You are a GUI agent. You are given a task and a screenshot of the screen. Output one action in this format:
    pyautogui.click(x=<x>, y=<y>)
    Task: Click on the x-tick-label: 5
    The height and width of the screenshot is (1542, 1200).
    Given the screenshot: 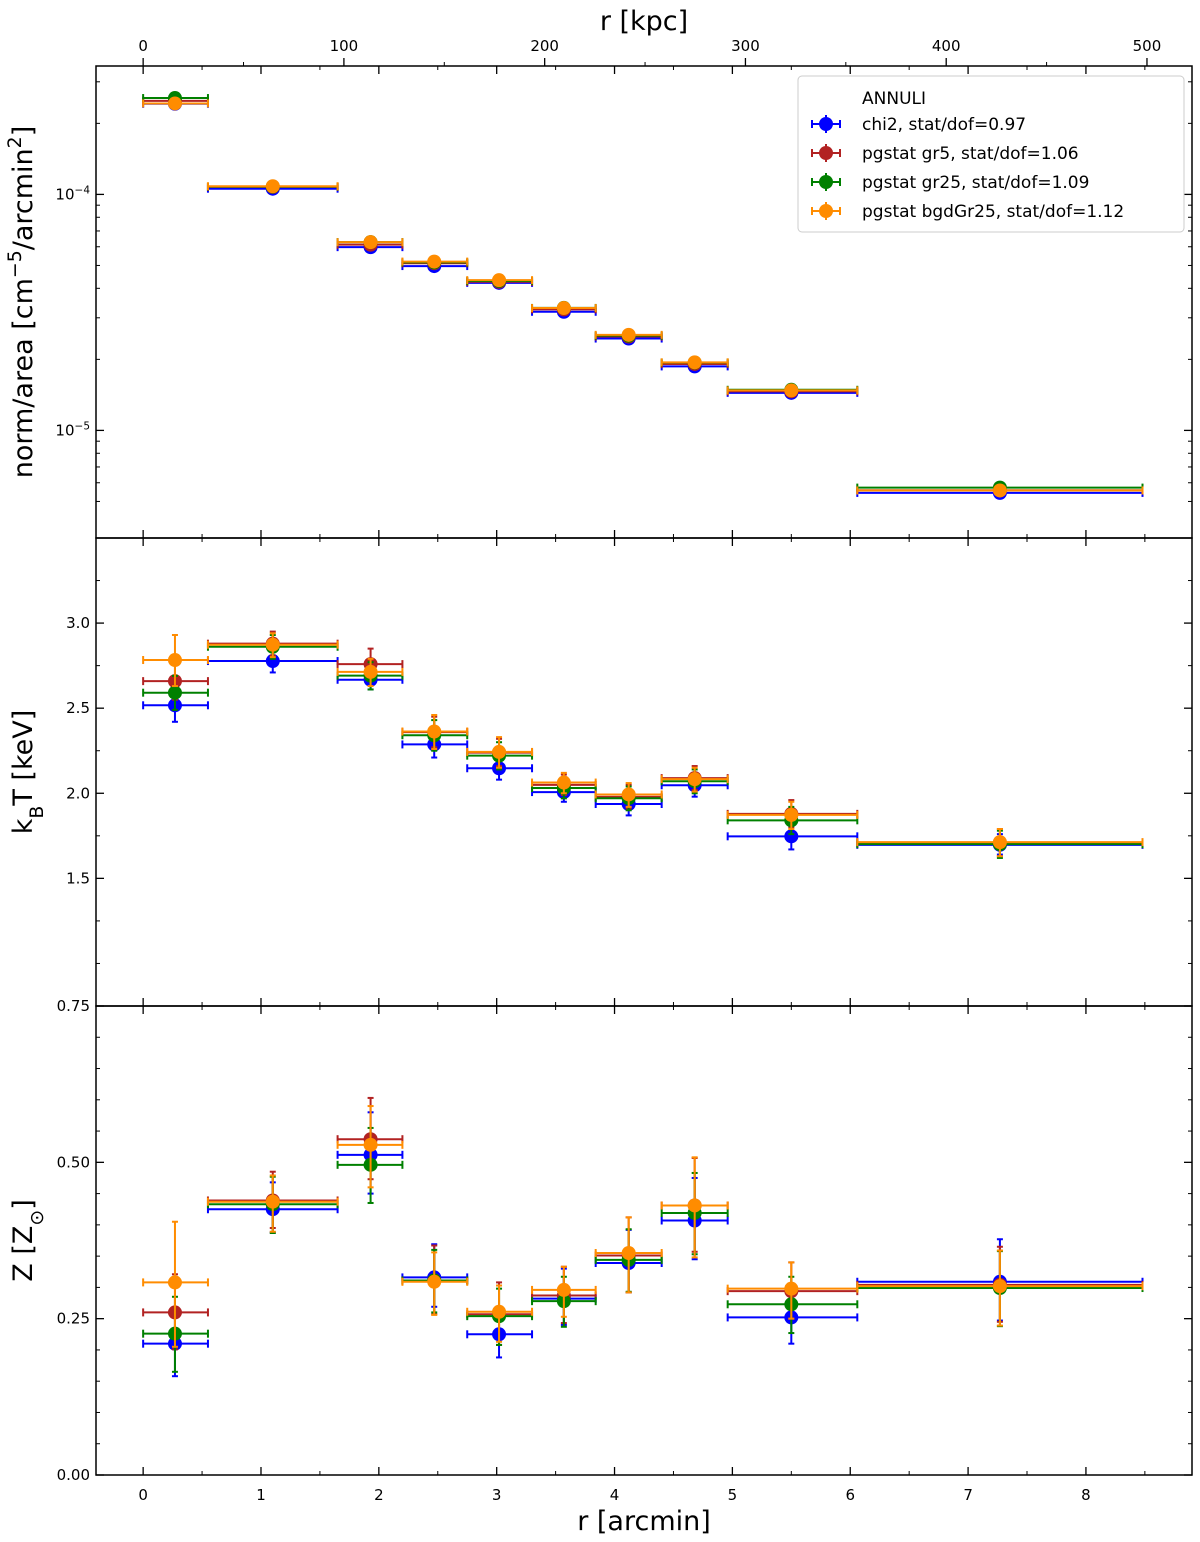 What is the action you would take?
    pyautogui.click(x=733, y=1495)
    